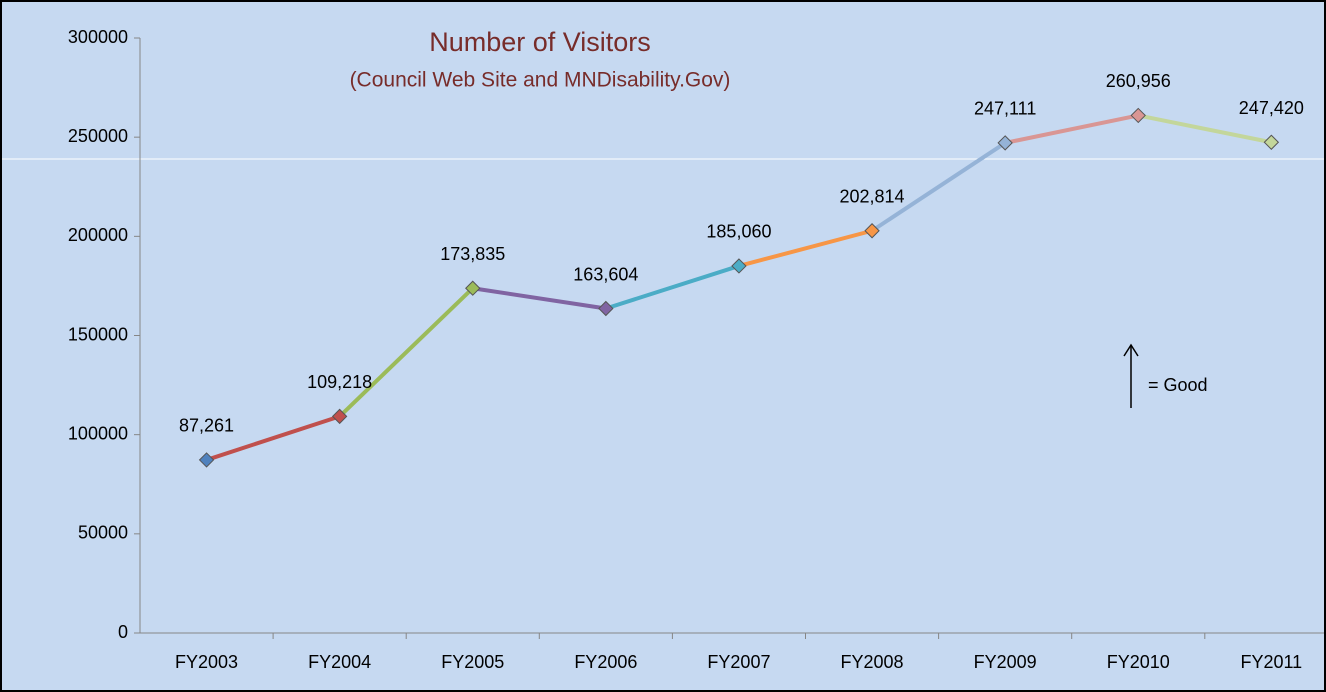 The image size is (1326, 692). Describe the element at coordinates (738, 232) in the screenshot. I see `data-label: 185,060` at that location.